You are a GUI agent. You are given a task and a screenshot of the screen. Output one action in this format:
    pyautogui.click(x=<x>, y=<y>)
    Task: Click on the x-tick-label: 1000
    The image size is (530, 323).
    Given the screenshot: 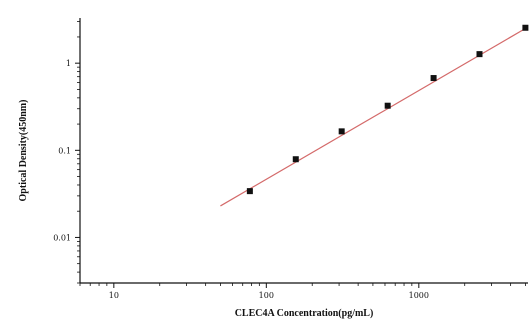 What is the action you would take?
    pyautogui.click(x=419, y=295)
    